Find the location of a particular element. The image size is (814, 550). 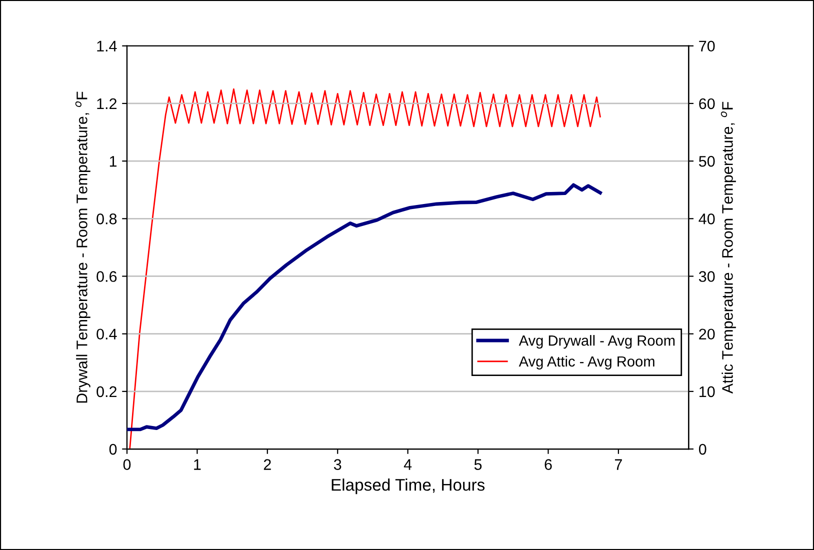

x-tick-label: 3 is located at coordinates (338, 464).